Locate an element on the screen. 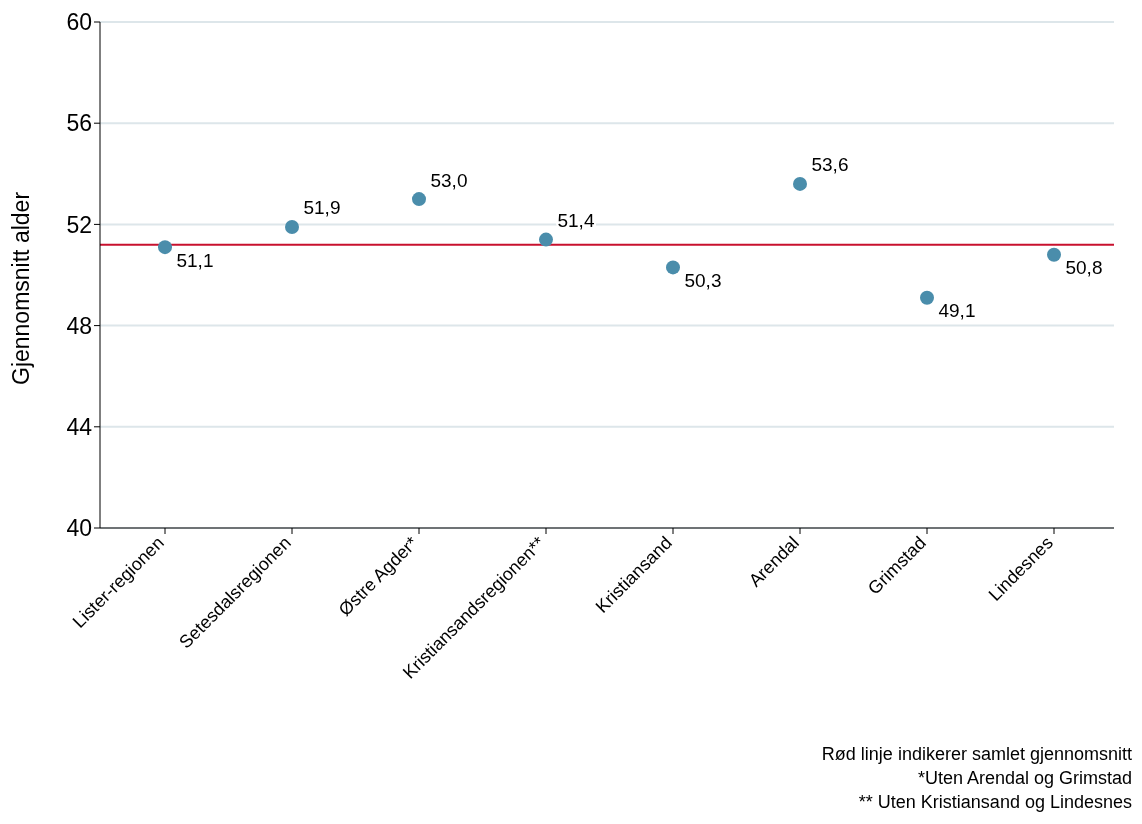 The width and height of the screenshot is (1142, 824). y-tick-label: 48 is located at coordinates (79, 325).